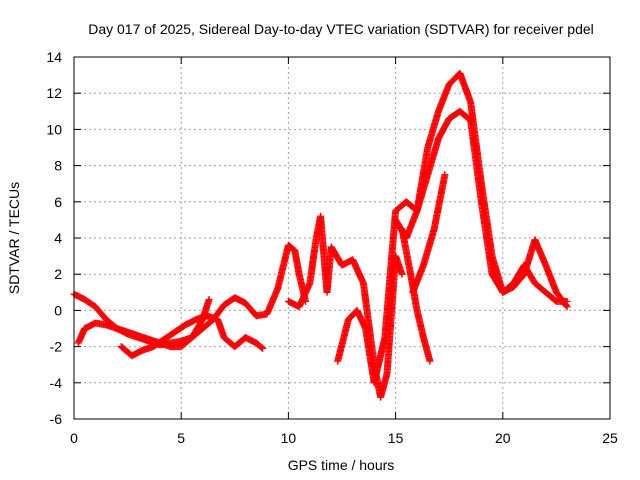  Describe the element at coordinates (56, 383) in the screenshot. I see `y-tick-label: -4` at that location.